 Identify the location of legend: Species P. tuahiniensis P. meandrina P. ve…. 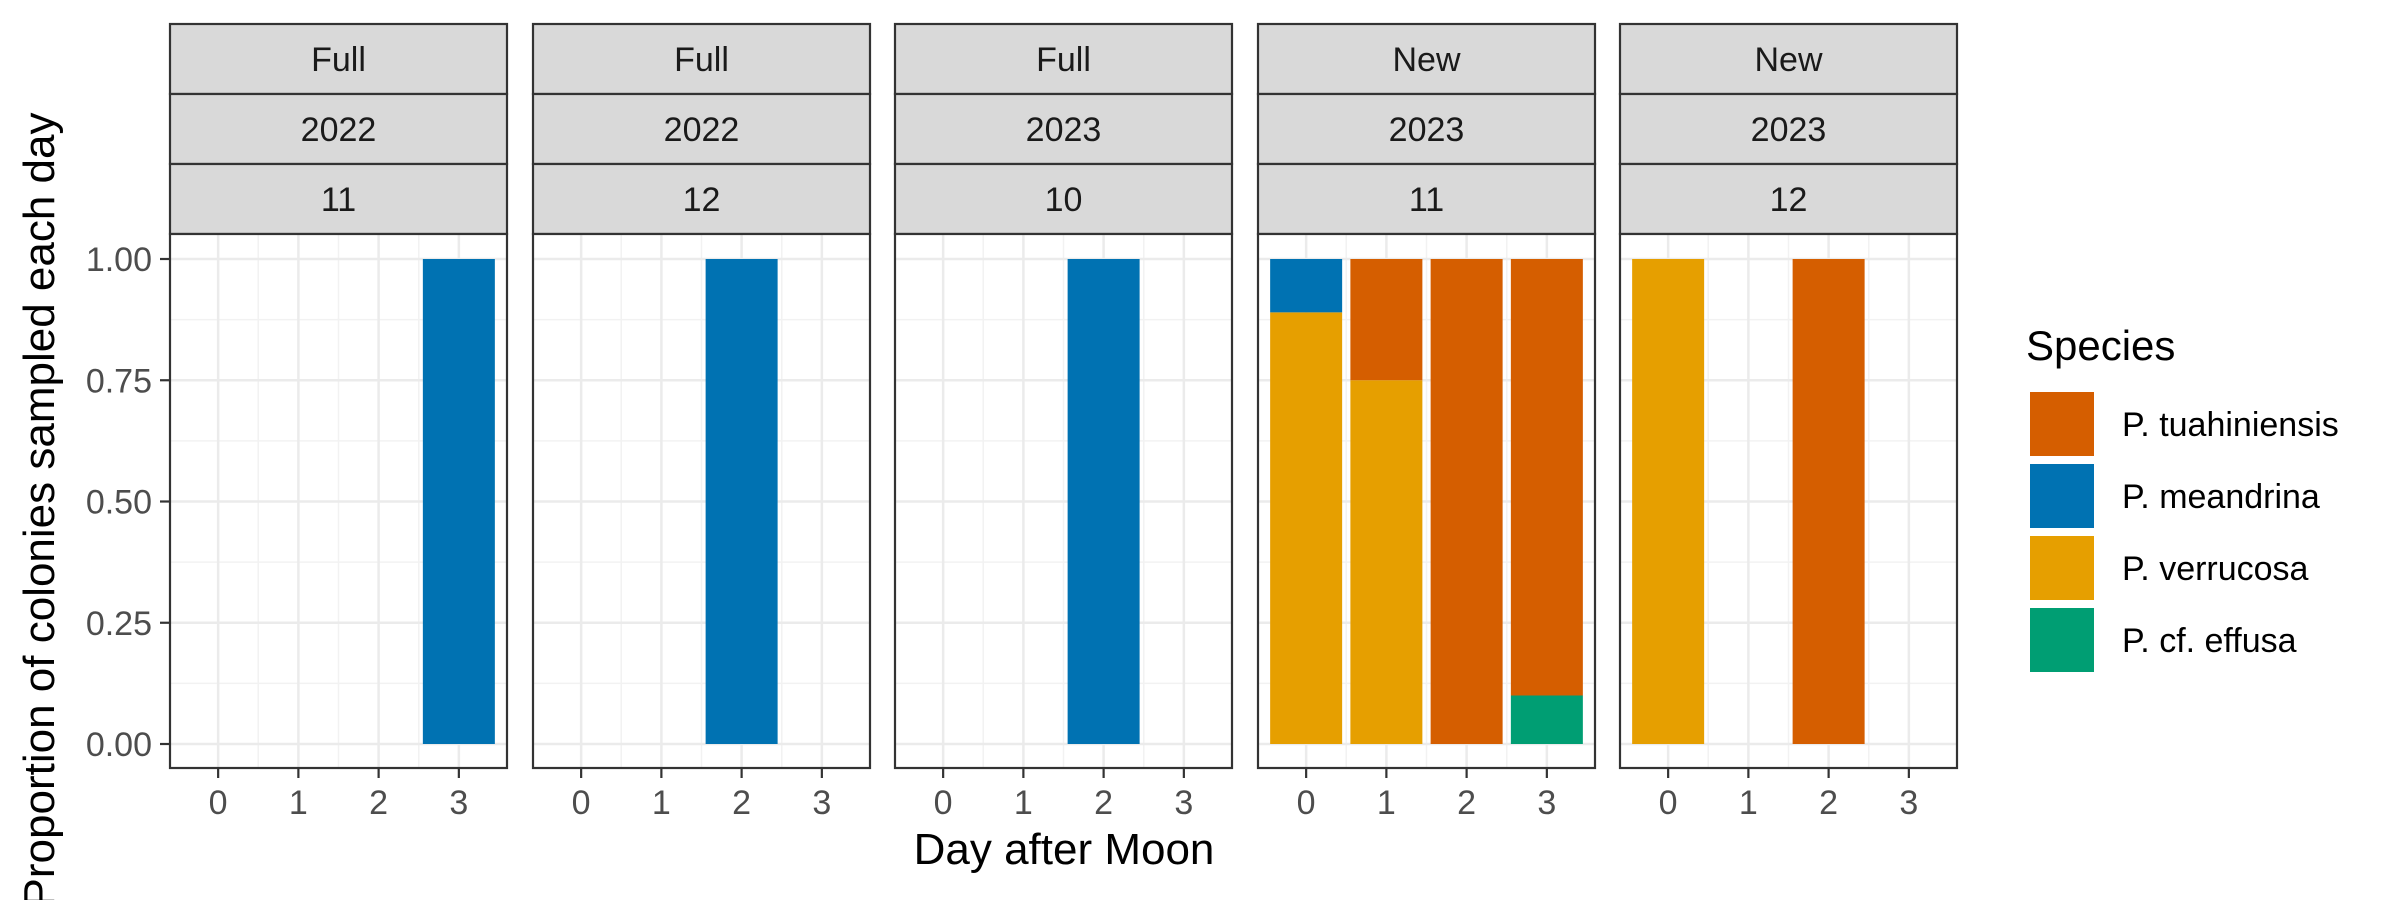
(2182, 497).